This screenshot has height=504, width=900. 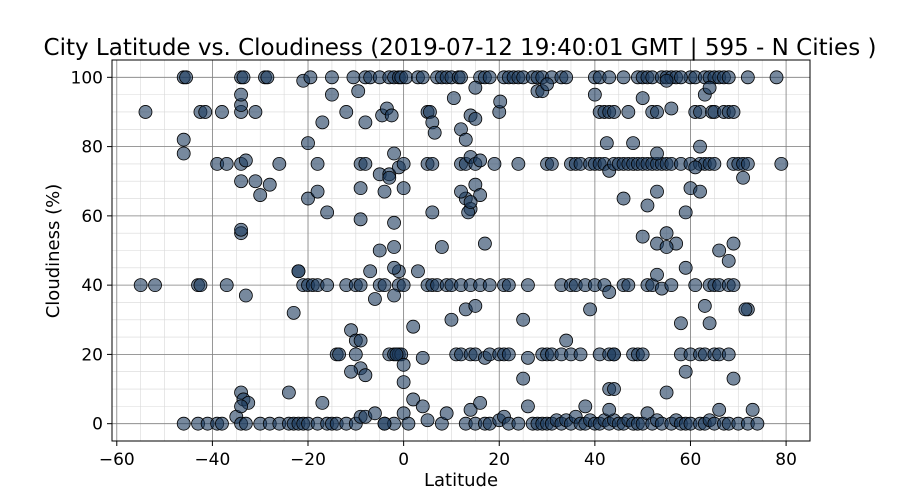 I want to click on y-axis-label: Cloudiness (%), so click(x=53, y=251).